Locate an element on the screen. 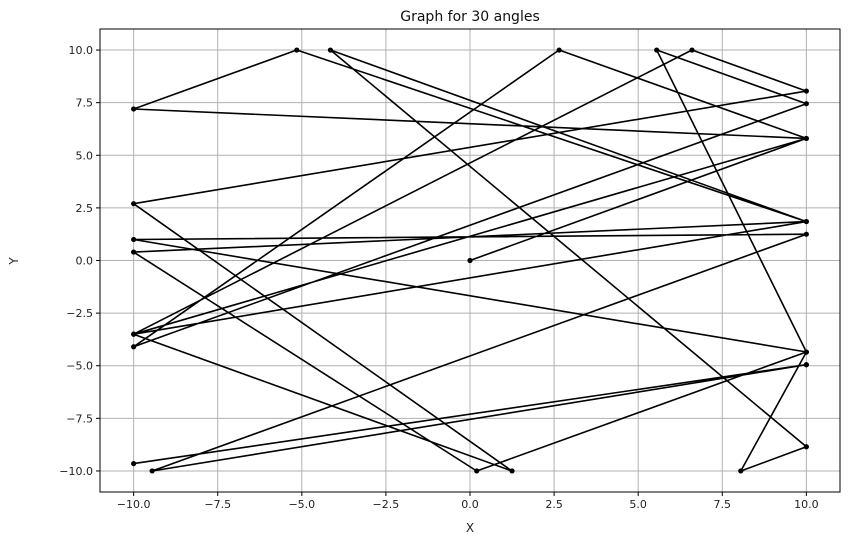  chart-title: Graph for 30 angles is located at coordinates (470, 17).